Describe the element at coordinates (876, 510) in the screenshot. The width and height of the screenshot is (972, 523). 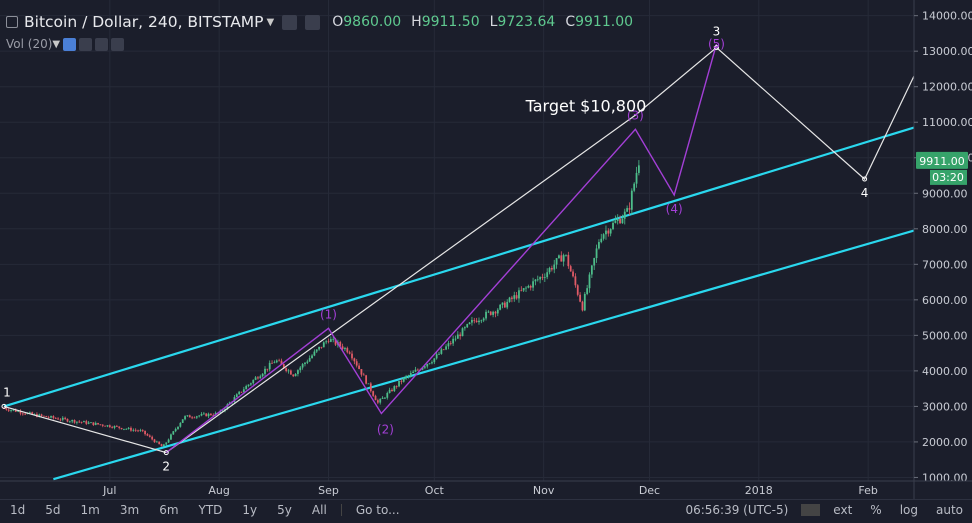
I see `toggle-percent: %` at that location.